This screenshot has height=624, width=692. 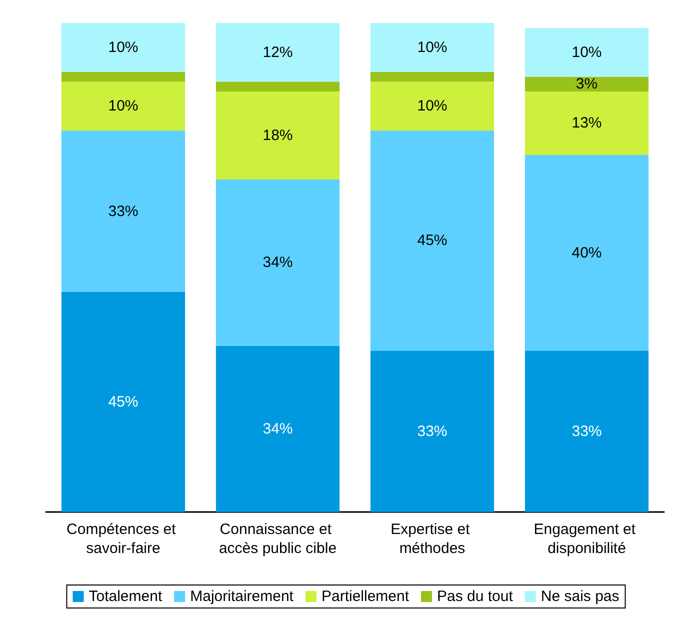 What do you see at coordinates (587, 539) in the screenshot?
I see `x-tick-label: Engagement et disponibilité` at bounding box center [587, 539].